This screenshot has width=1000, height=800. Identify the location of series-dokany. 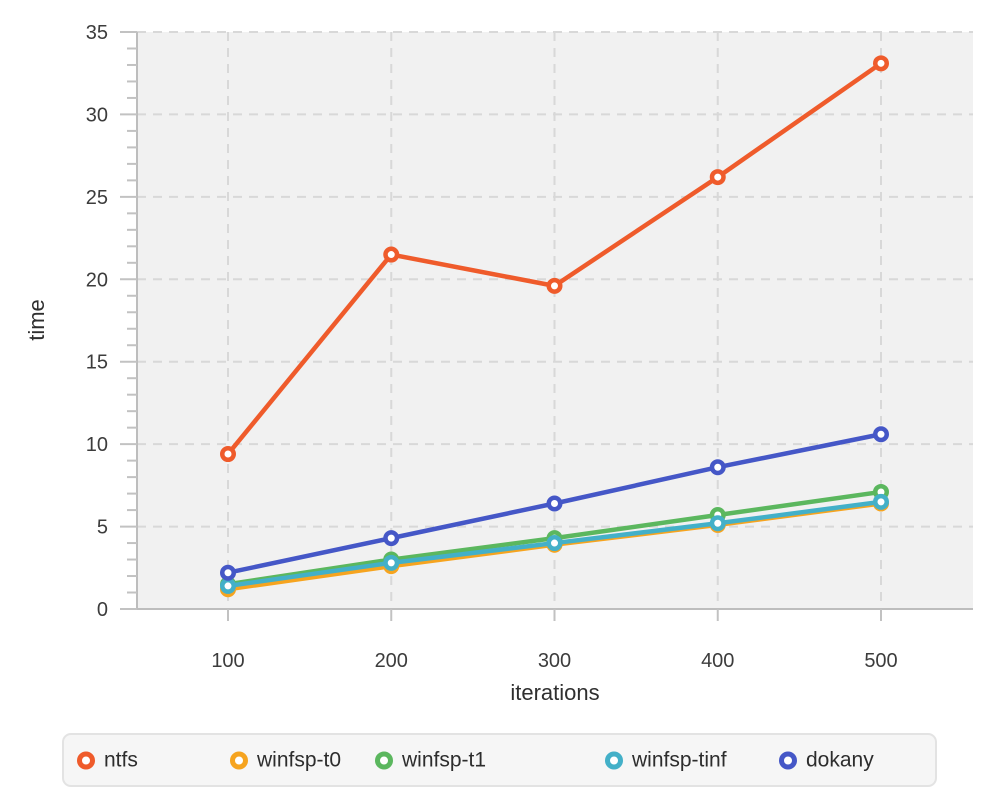
(554, 503).